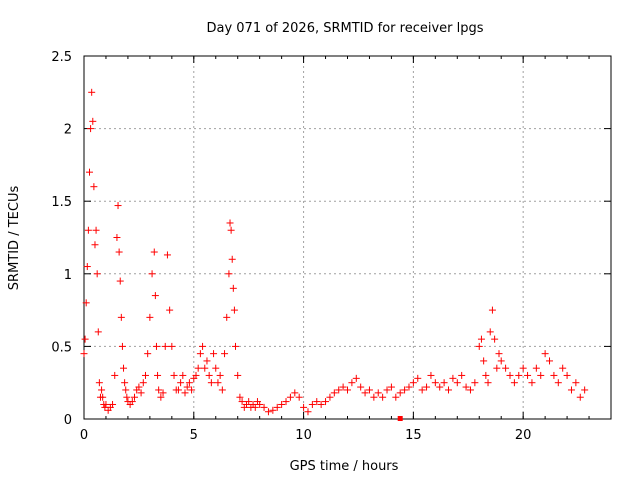 The image size is (640, 480). What do you see at coordinates (61, 202) in the screenshot?
I see `y-tick-label: 1.5` at bounding box center [61, 202].